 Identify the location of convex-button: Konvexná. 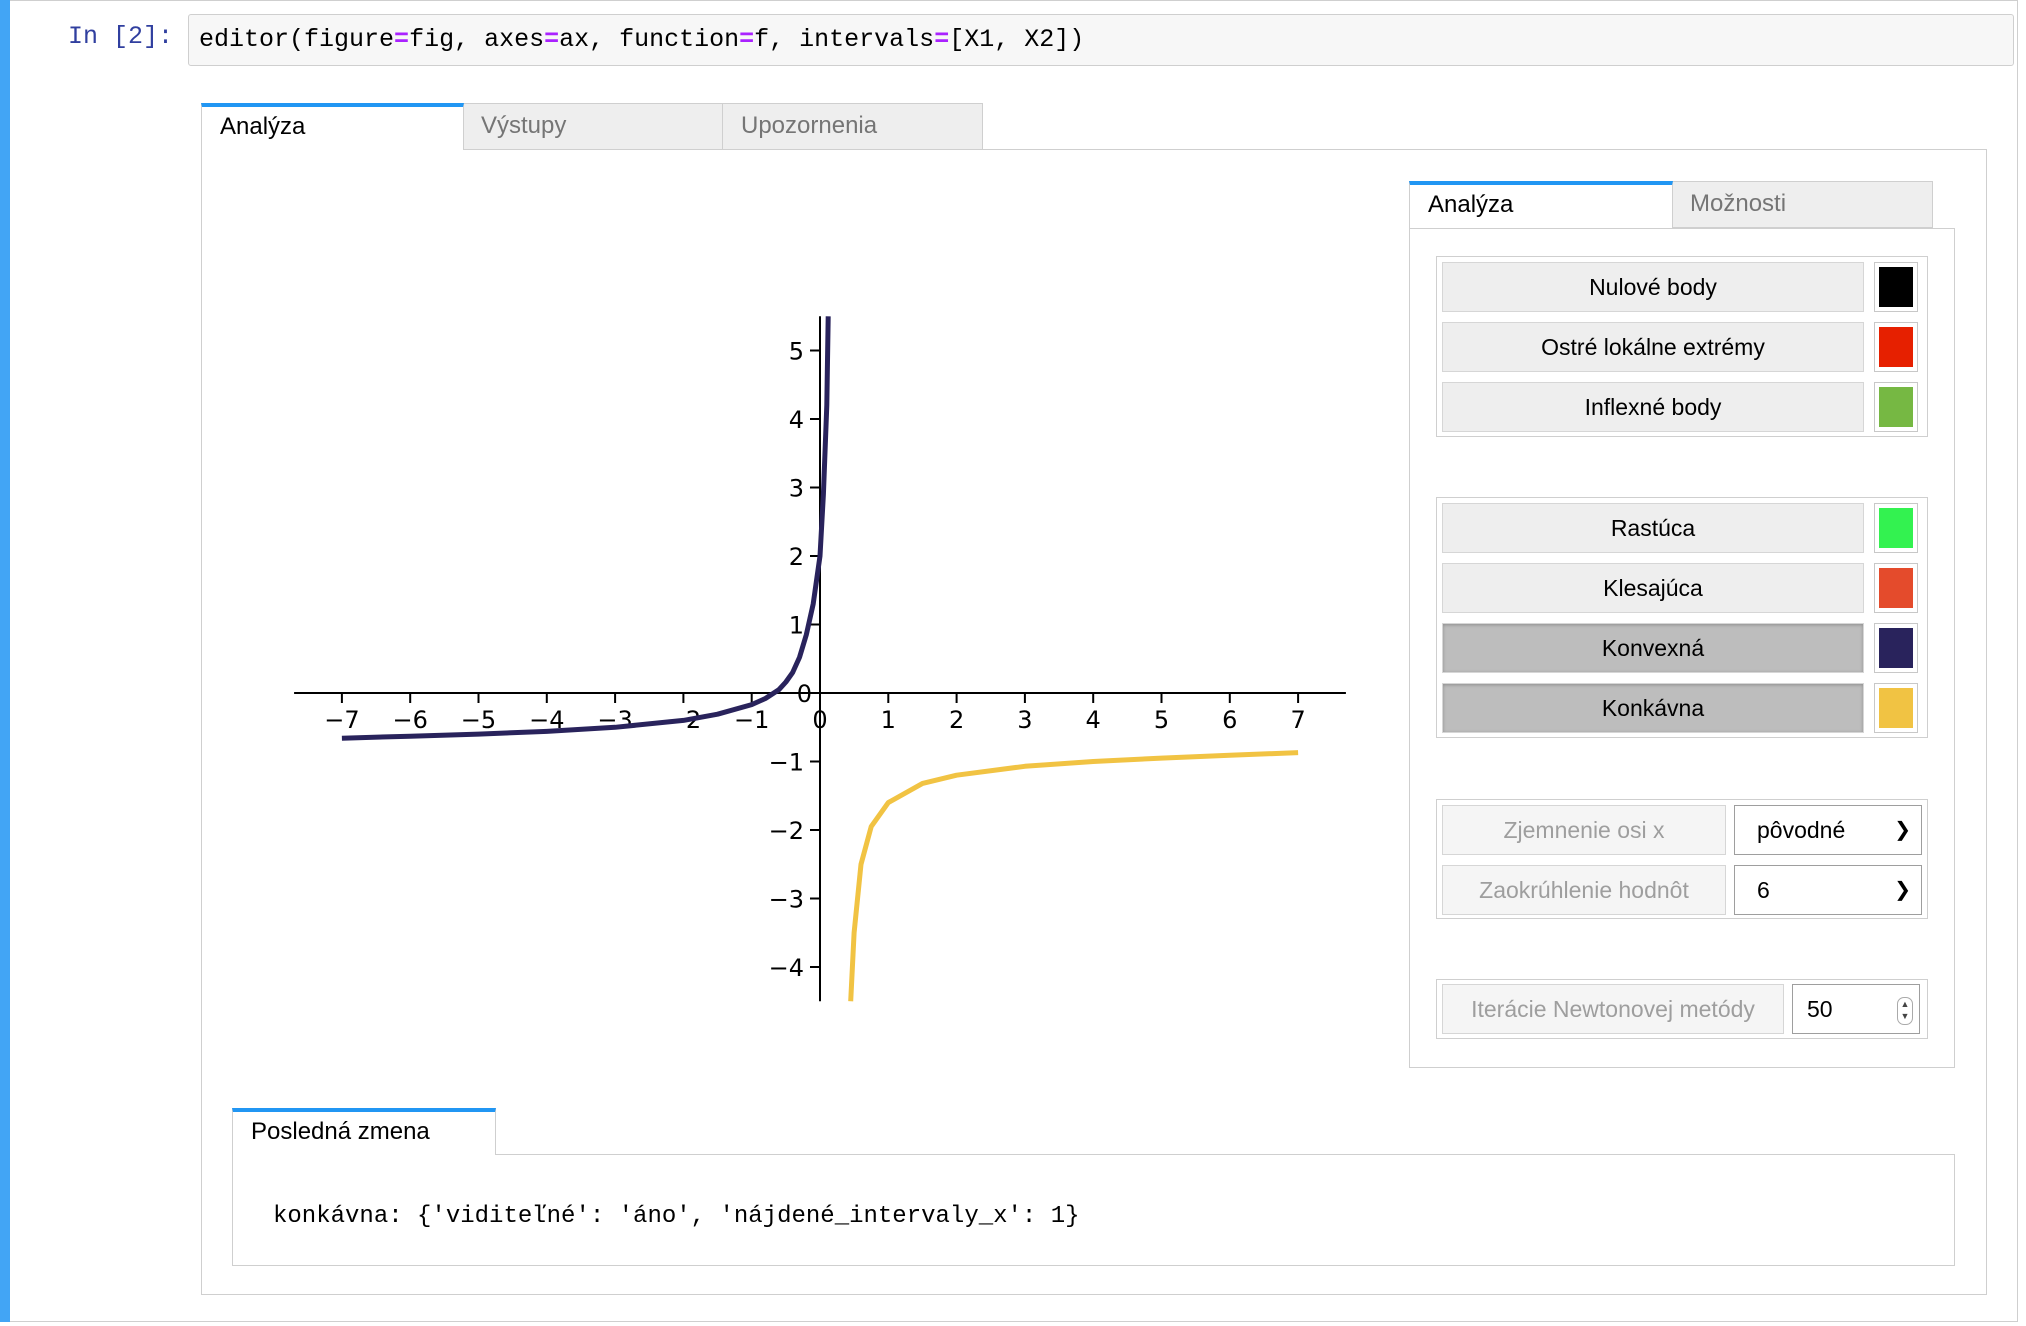
(1653, 648).